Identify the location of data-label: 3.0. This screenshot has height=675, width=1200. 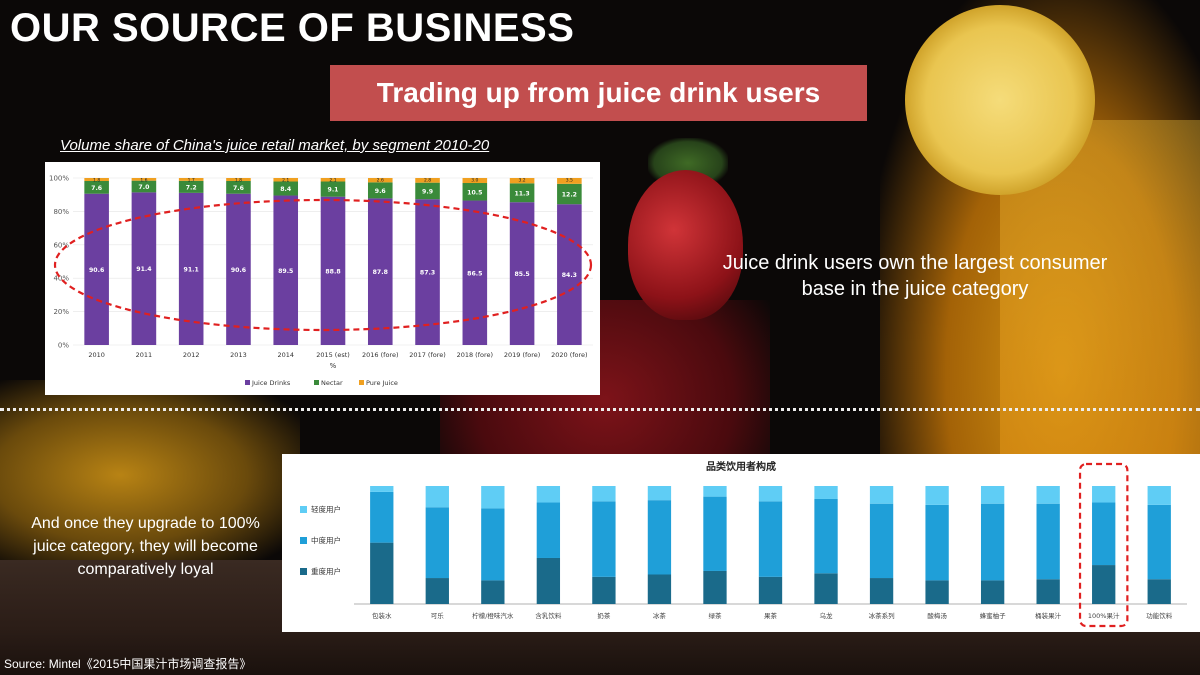
(474, 181).